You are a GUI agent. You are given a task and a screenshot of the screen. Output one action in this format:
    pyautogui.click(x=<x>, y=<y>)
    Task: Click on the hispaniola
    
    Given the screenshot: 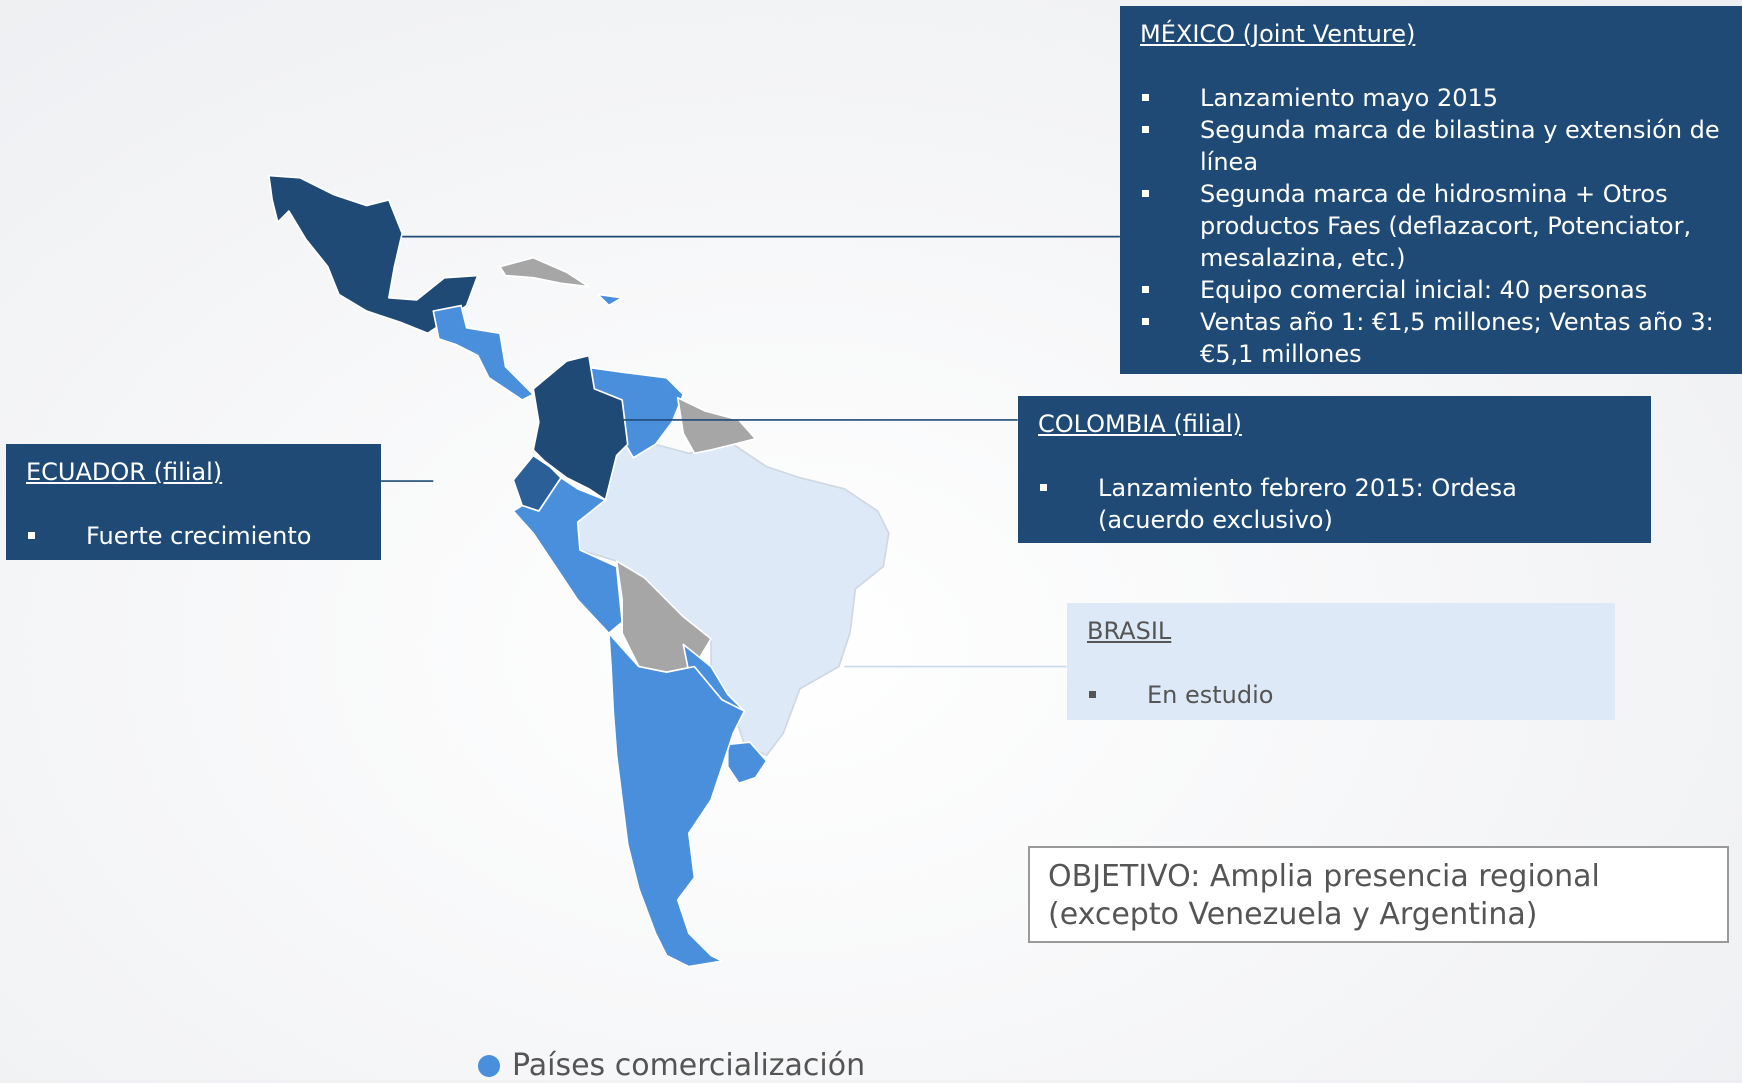 What is the action you would take?
    pyautogui.click(x=609, y=300)
    